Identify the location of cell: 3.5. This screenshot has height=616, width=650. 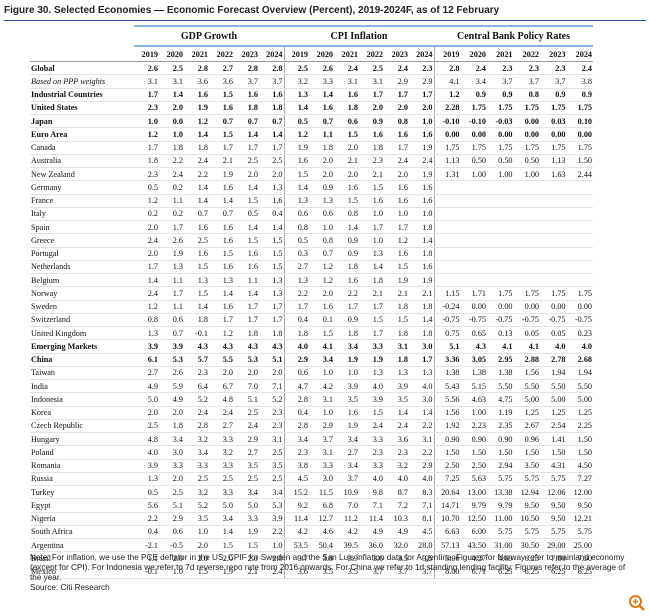
(196, 519).